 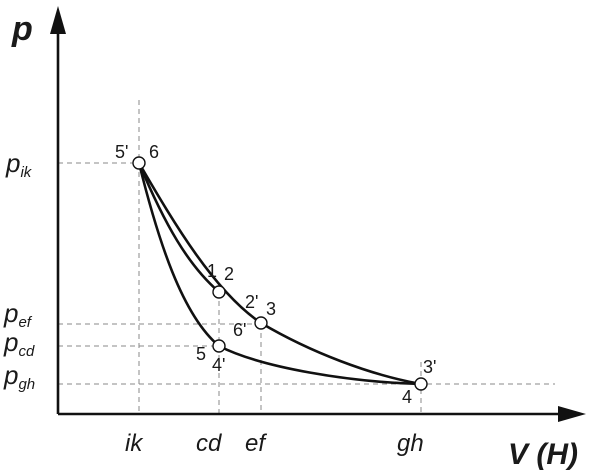 I want to click on x-axis-arrow, so click(x=572, y=414).